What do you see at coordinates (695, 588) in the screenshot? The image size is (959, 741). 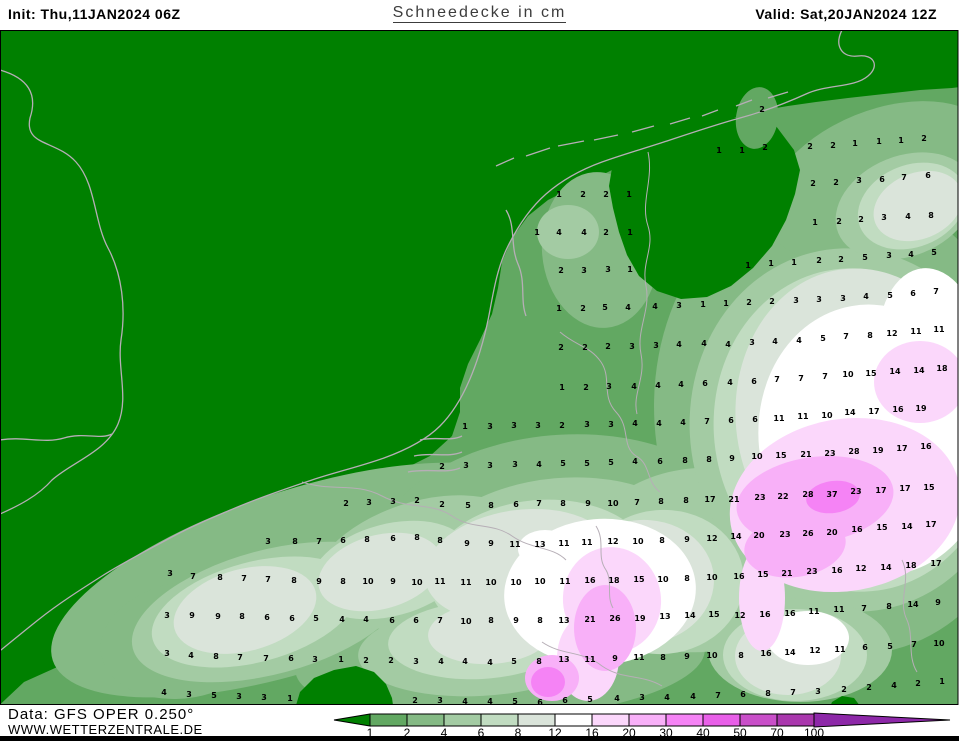 I see `contour-30cm-group` at bounding box center [695, 588].